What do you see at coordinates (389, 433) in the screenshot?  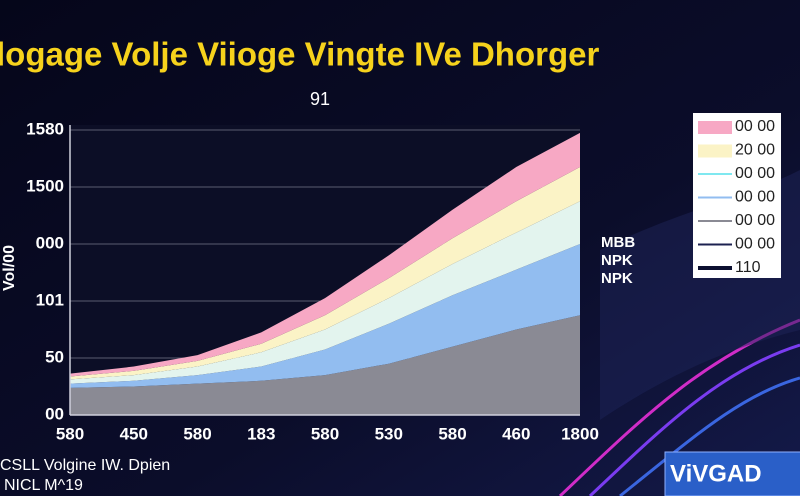 I see `x-tick-label: 530` at bounding box center [389, 433].